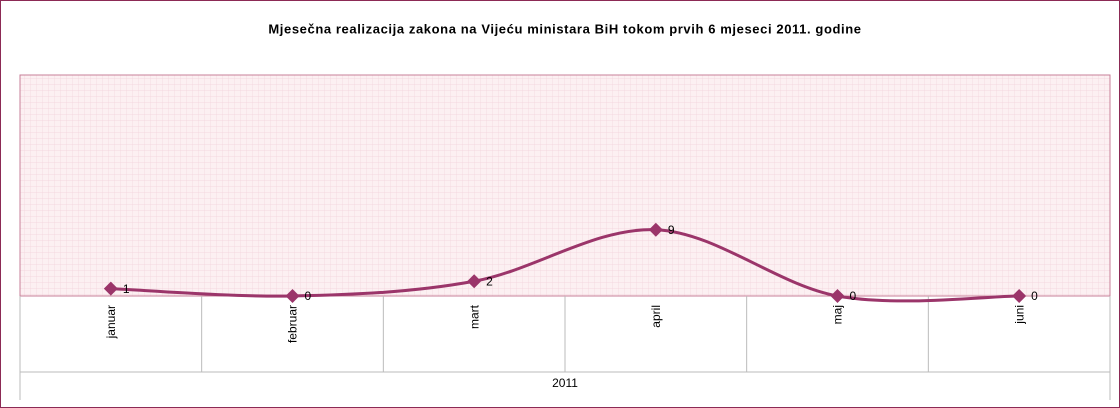  What do you see at coordinates (474, 316) in the screenshot?
I see `x-tick-label: mart` at bounding box center [474, 316].